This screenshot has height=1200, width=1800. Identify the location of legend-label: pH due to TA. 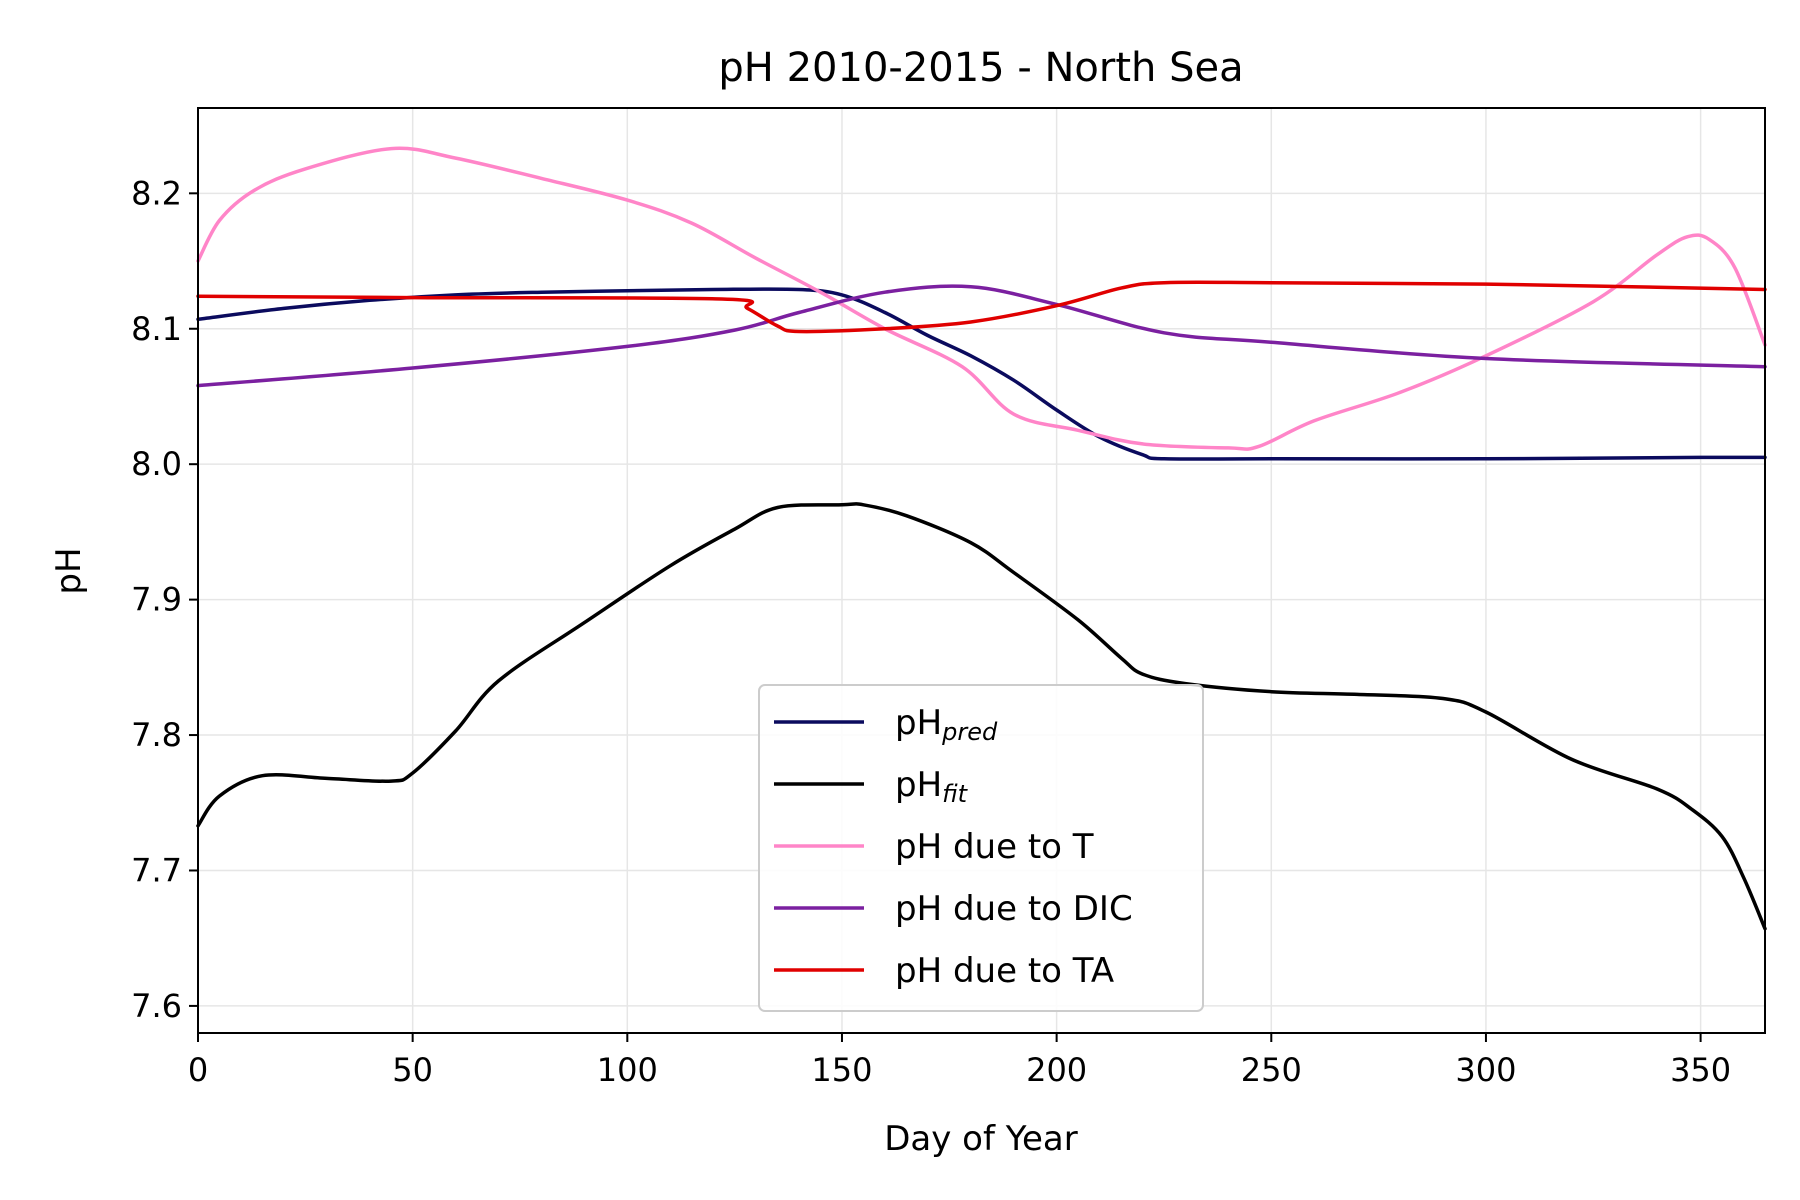
(1004, 971).